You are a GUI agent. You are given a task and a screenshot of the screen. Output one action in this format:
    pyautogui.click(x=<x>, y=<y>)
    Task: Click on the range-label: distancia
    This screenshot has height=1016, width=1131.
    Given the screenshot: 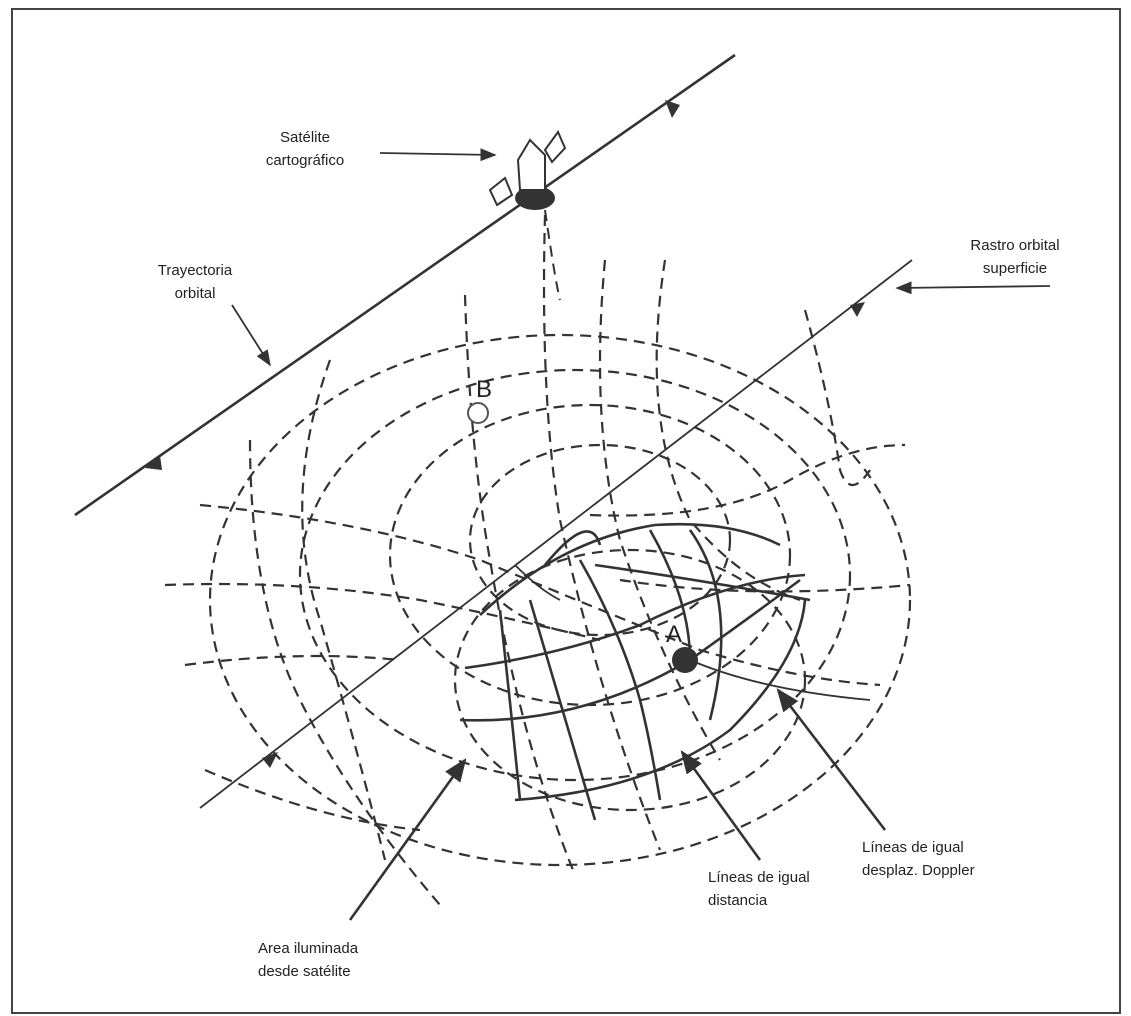 What is the action you would take?
    pyautogui.click(x=738, y=900)
    